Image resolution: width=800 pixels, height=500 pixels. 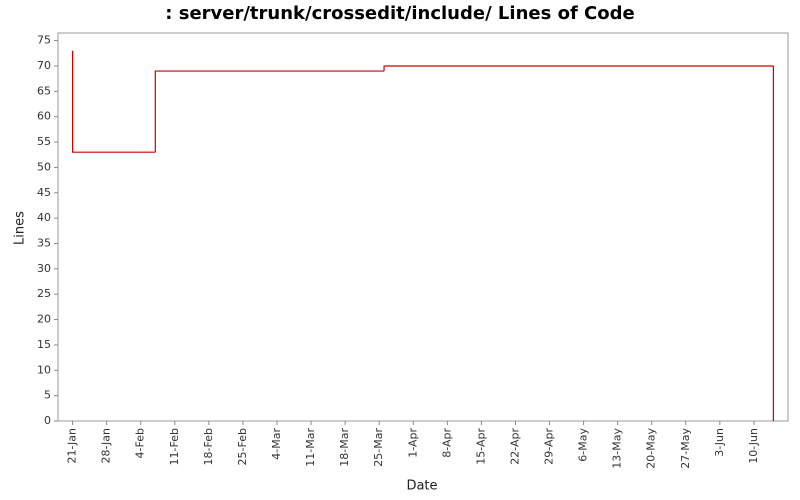 I want to click on x-tick-label: 4-Feb, so click(x=140, y=443).